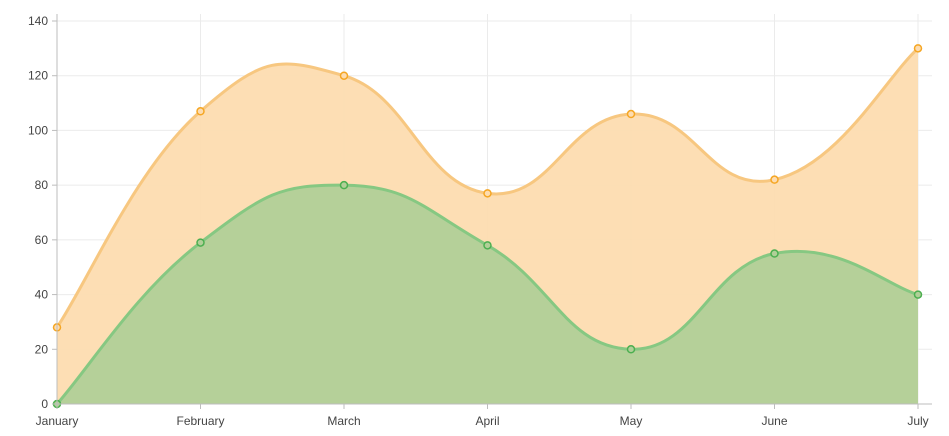 Image resolution: width=949 pixels, height=436 pixels. What do you see at coordinates (38, 130) in the screenshot?
I see `y-tick-label: 100` at bounding box center [38, 130].